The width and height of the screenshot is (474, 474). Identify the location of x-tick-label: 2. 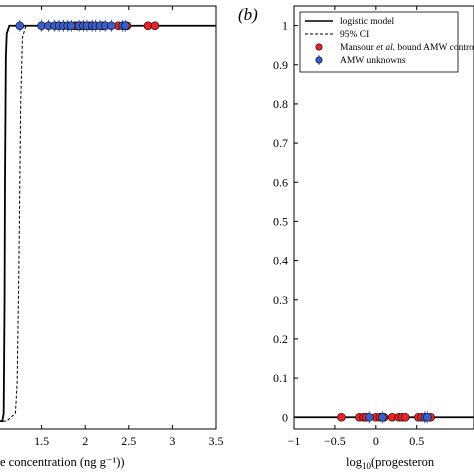
(85, 441).